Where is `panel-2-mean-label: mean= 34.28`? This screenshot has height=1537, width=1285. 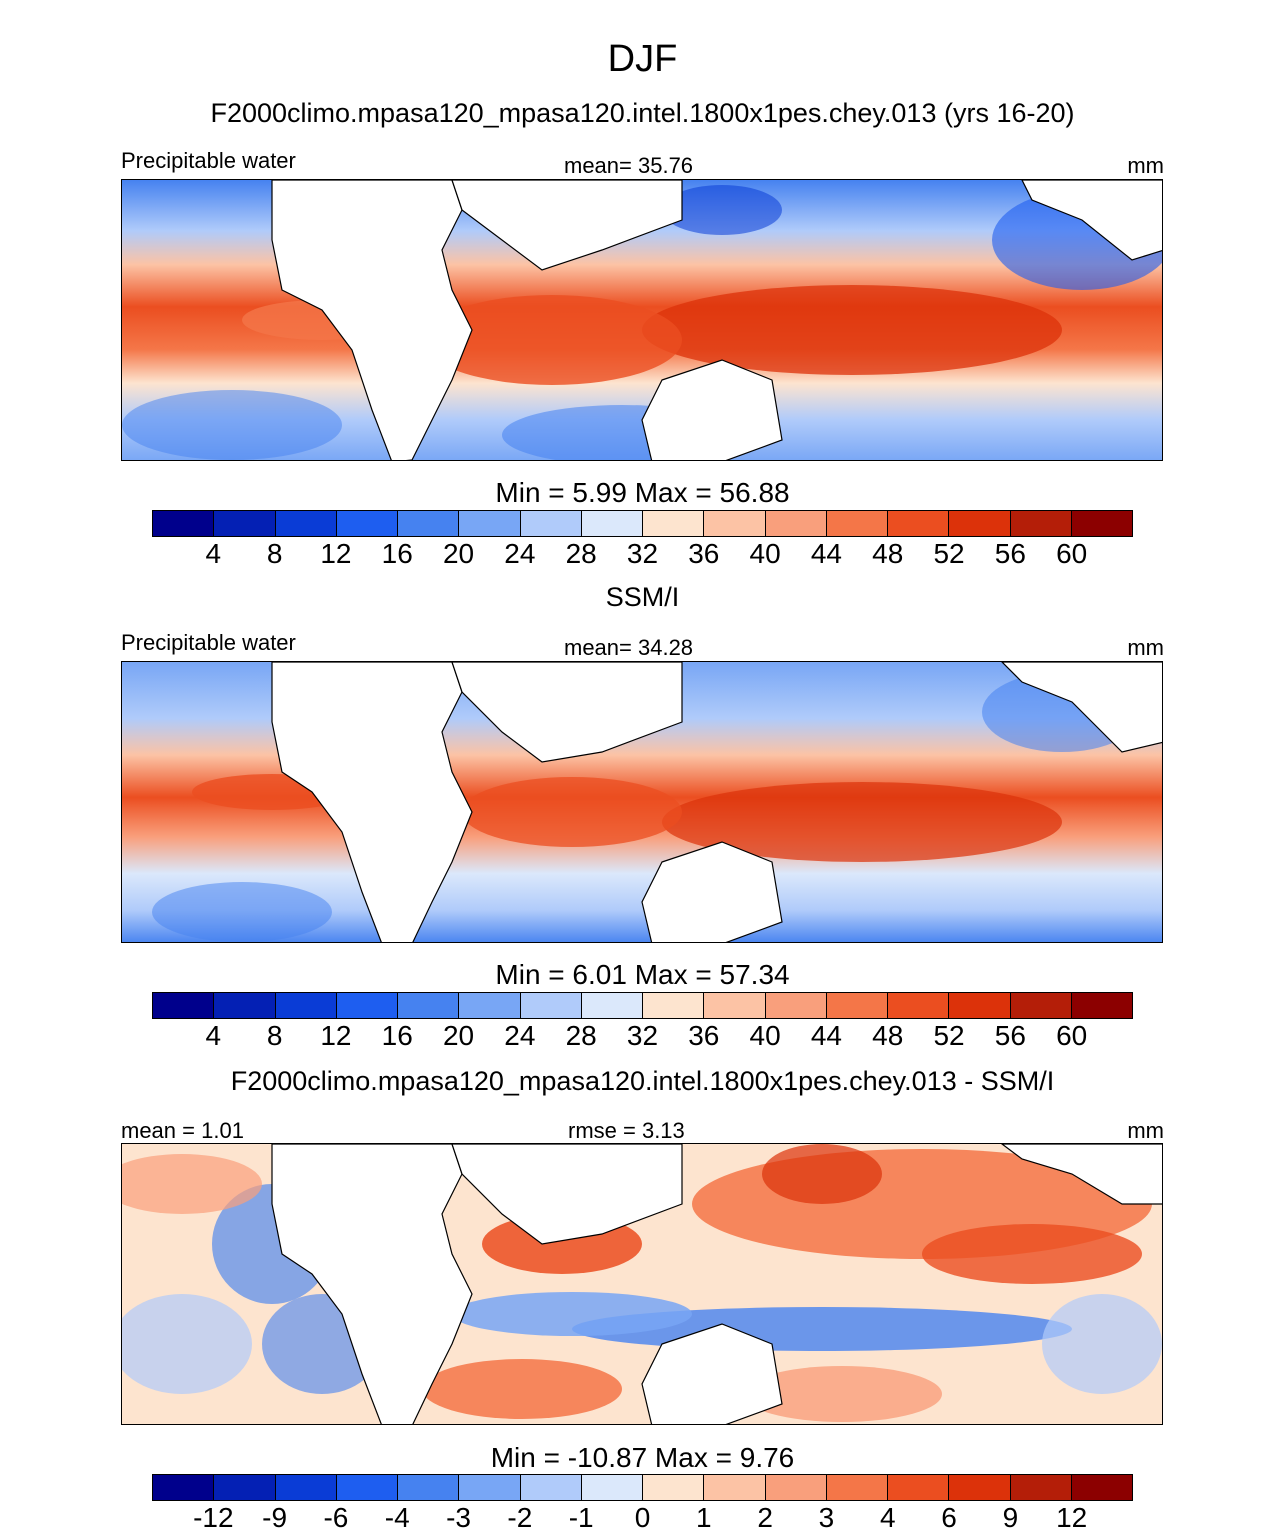 panel-2-mean-label: mean= 34.28 is located at coordinates (629, 647).